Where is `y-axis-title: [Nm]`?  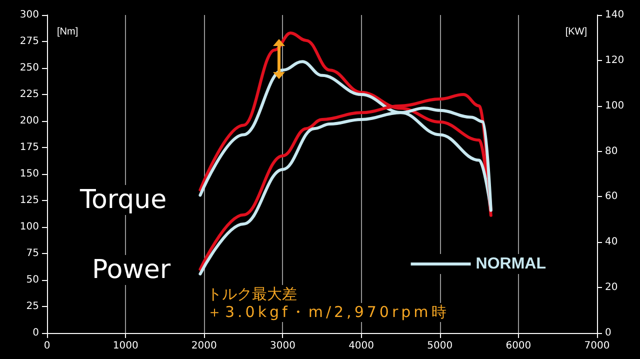 y-axis-title: [Nm] is located at coordinates (67, 32).